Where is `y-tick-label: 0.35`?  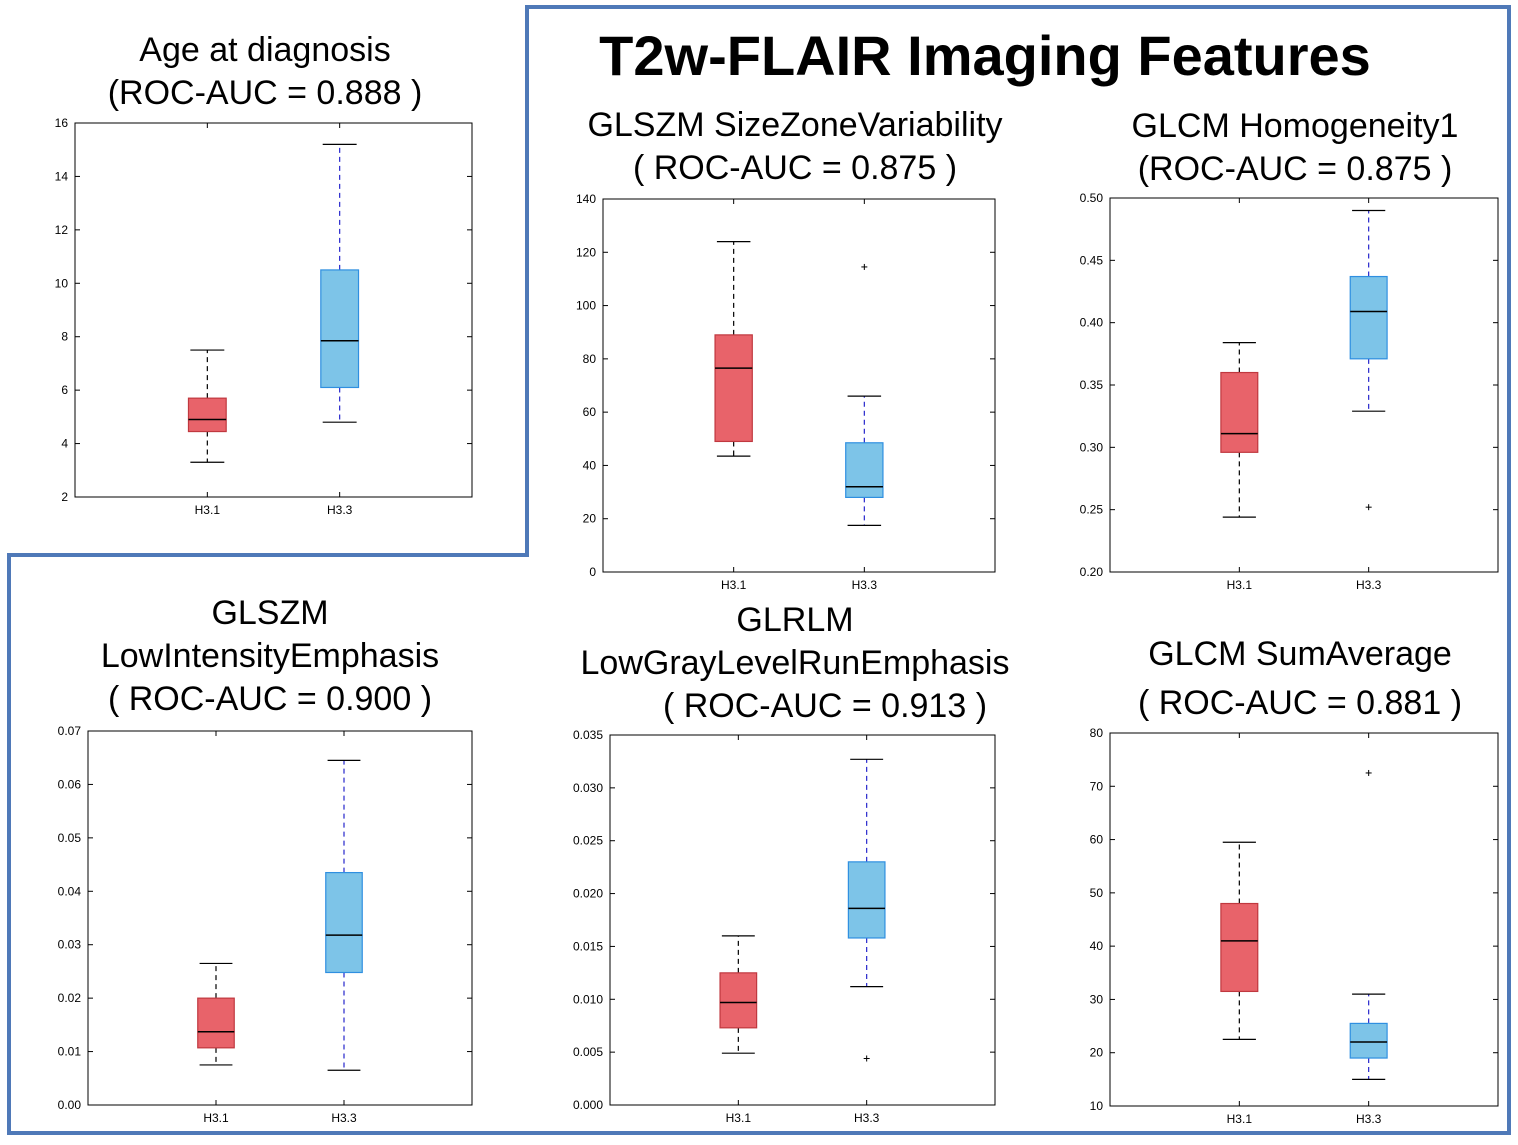 y-tick-label: 0.35 is located at coordinates (1092, 385).